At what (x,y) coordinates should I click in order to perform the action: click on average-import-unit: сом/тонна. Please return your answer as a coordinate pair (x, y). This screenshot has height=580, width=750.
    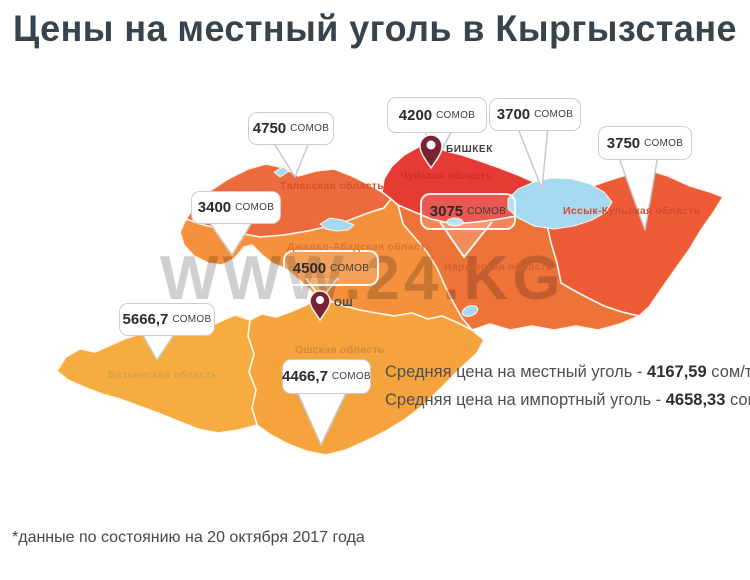
    Looking at the image, I should click on (739, 400).